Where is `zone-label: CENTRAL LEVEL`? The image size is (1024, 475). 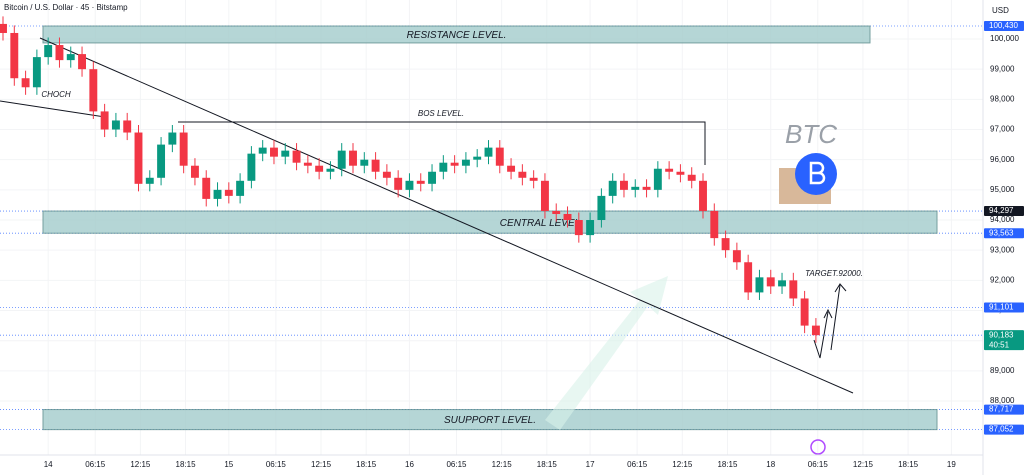
zone-label: CENTRAL LEVEL is located at coordinates (540, 223).